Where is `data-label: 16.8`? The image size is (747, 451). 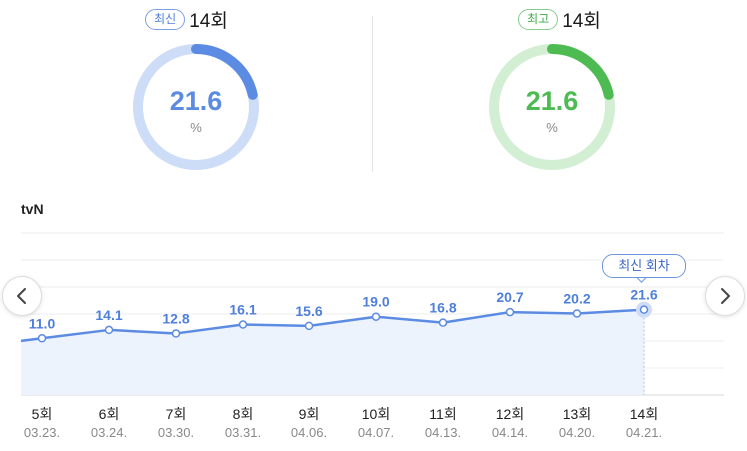 data-label: 16.8 is located at coordinates (442, 308).